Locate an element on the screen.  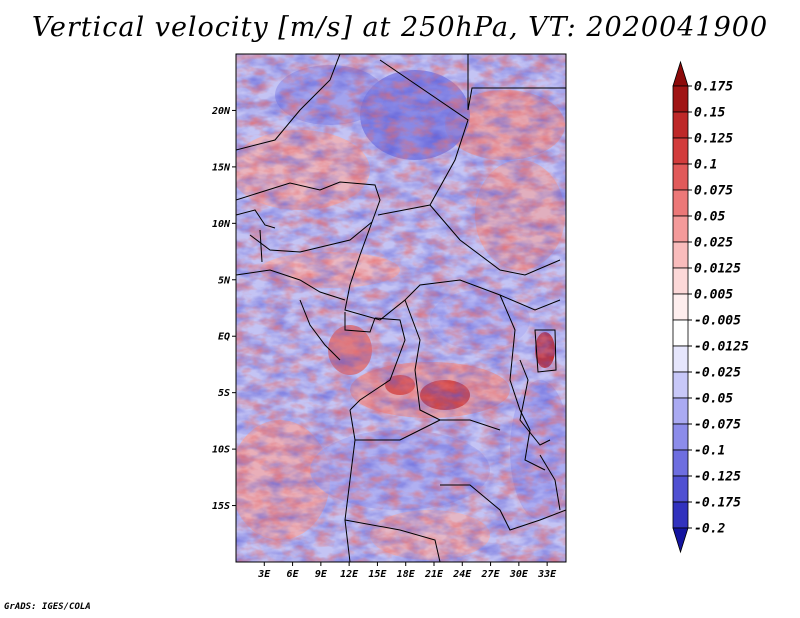
colorbar-label: -0.2 is located at coordinates (709, 529).